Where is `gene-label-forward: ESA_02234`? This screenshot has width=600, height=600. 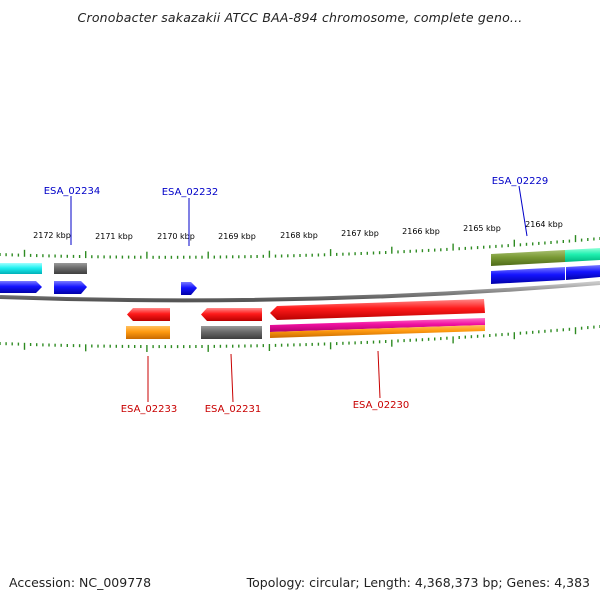 gene-label-forward: ESA_02234 is located at coordinates (72, 191).